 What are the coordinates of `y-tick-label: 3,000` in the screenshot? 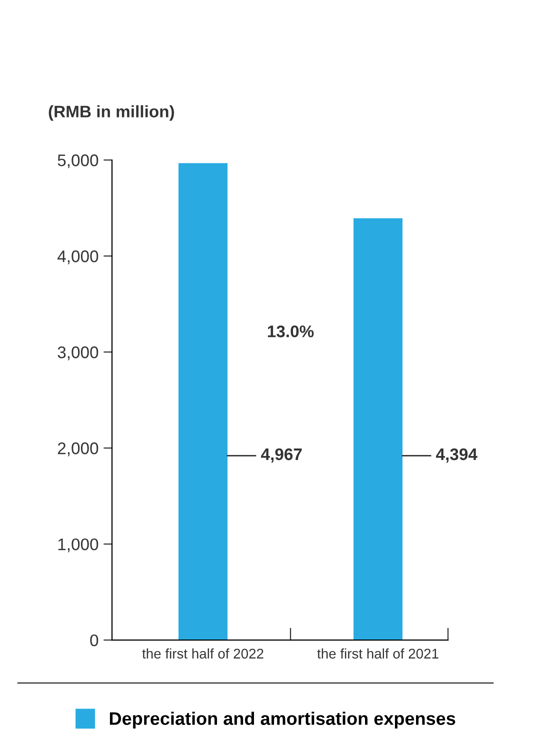 It's located at (78, 353).